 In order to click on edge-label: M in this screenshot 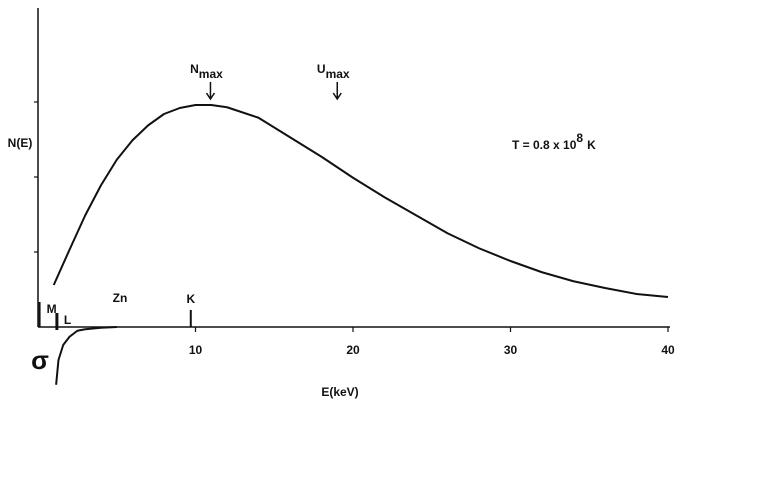, I will do `click(52, 309)`.